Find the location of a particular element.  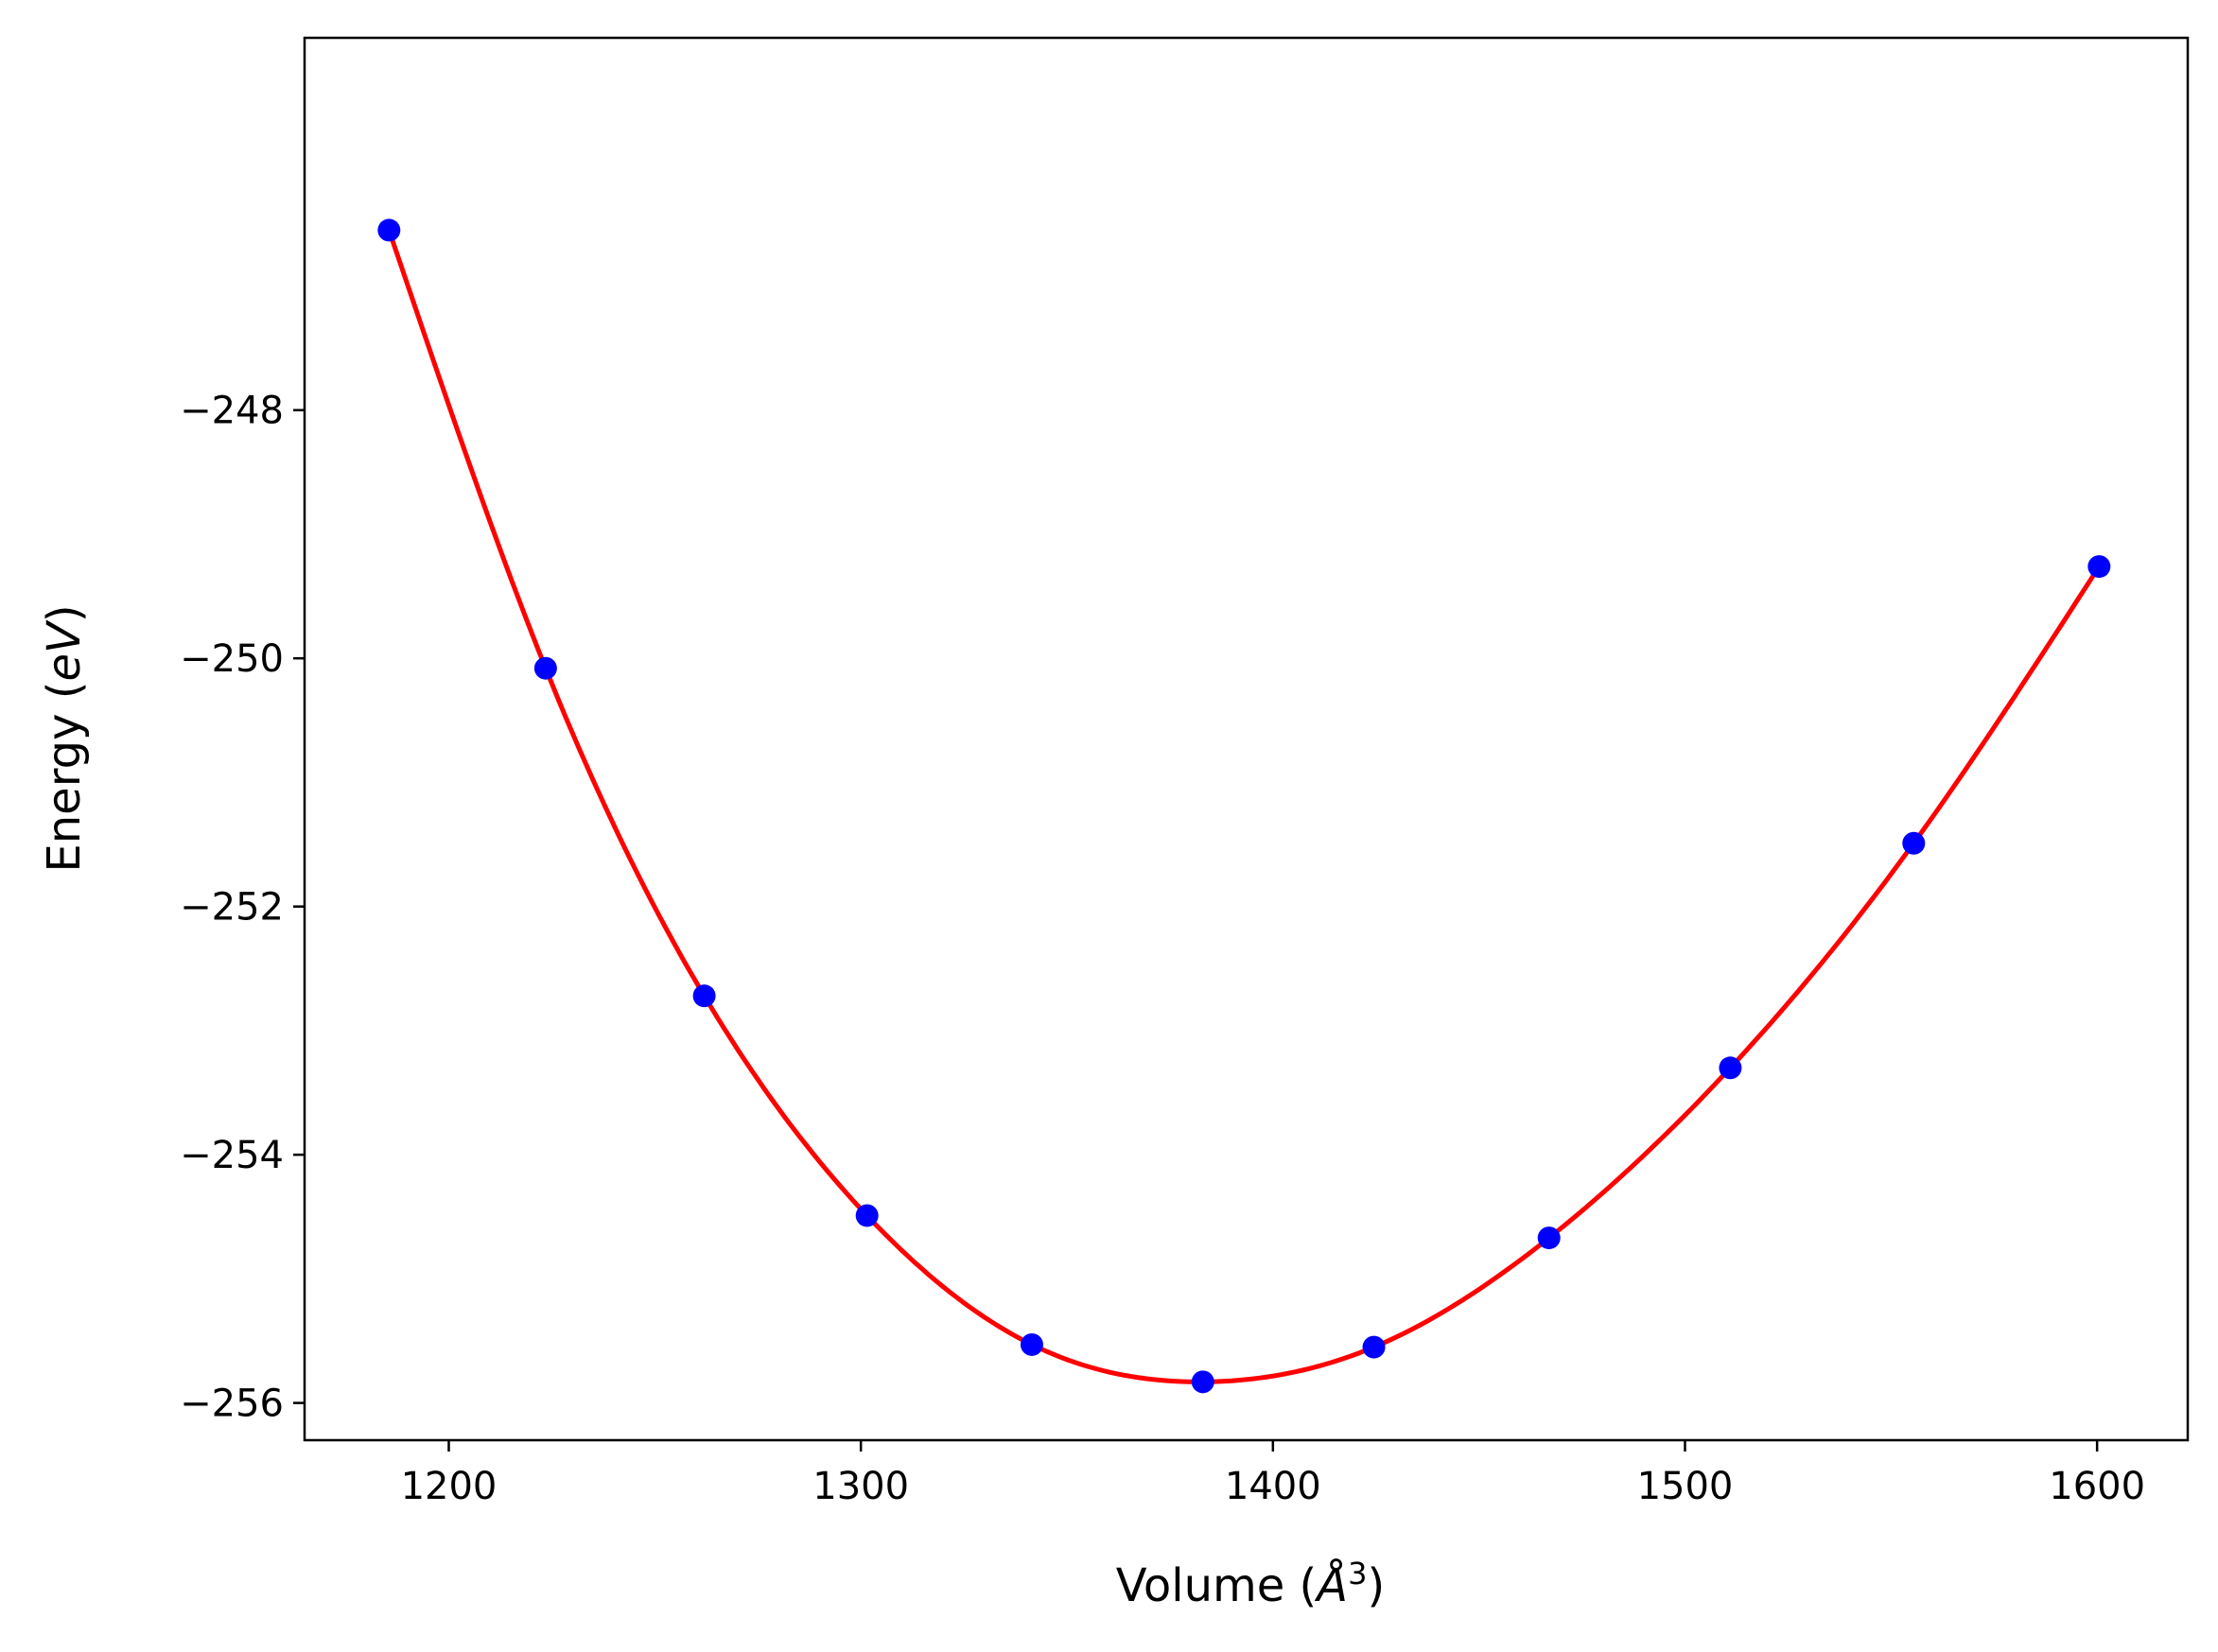

y-tick-label: −256 is located at coordinates (232, 1404).